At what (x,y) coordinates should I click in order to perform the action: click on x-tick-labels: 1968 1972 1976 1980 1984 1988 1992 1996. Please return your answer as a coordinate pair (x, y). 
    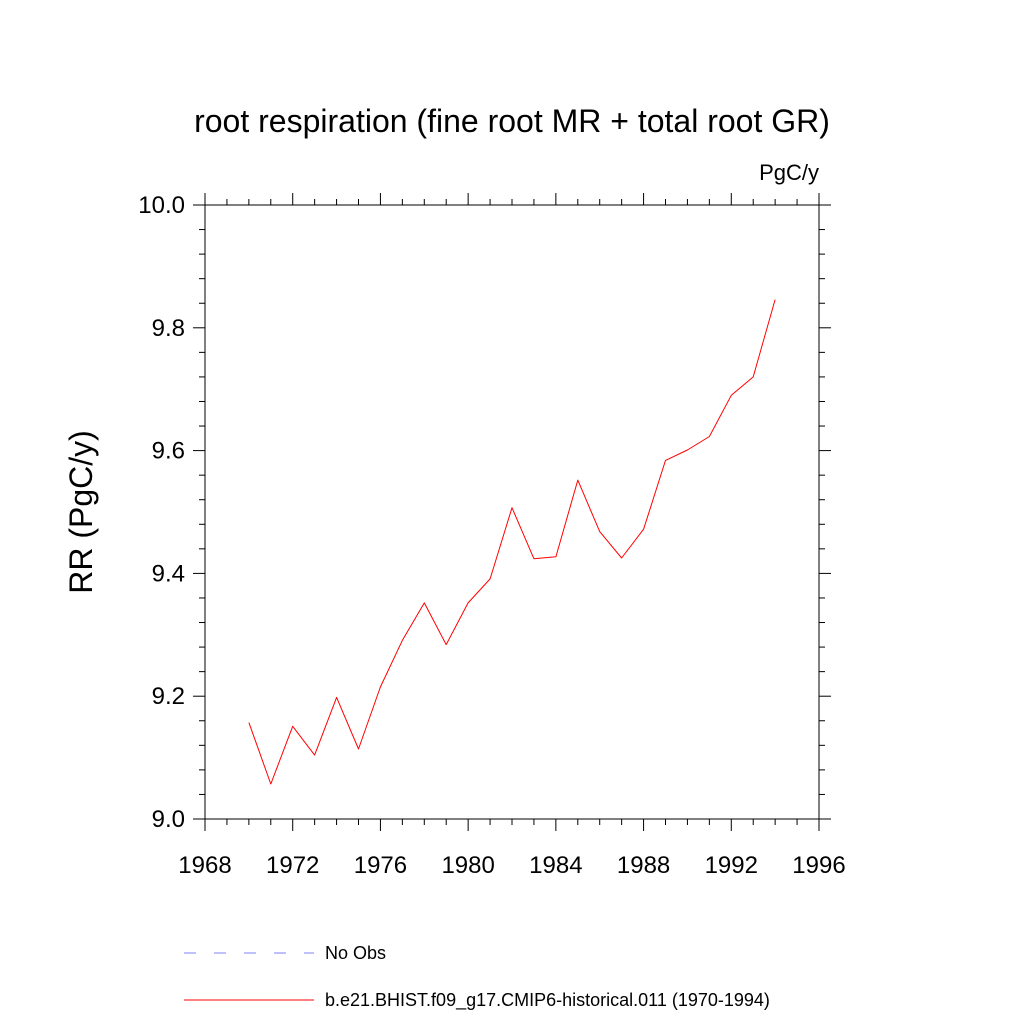
    Looking at the image, I should click on (511, 865).